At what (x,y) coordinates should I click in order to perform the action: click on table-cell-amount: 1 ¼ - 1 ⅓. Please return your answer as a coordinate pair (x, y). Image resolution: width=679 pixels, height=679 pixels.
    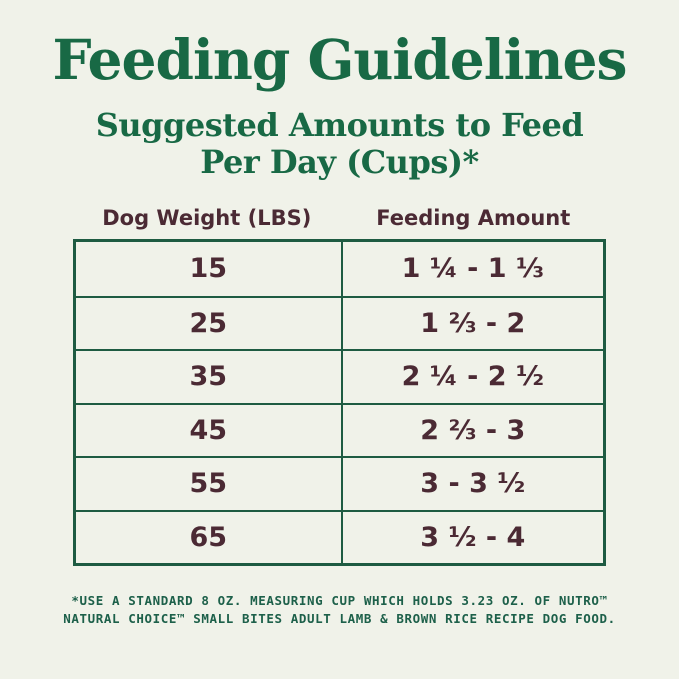
    Looking at the image, I should click on (471, 269).